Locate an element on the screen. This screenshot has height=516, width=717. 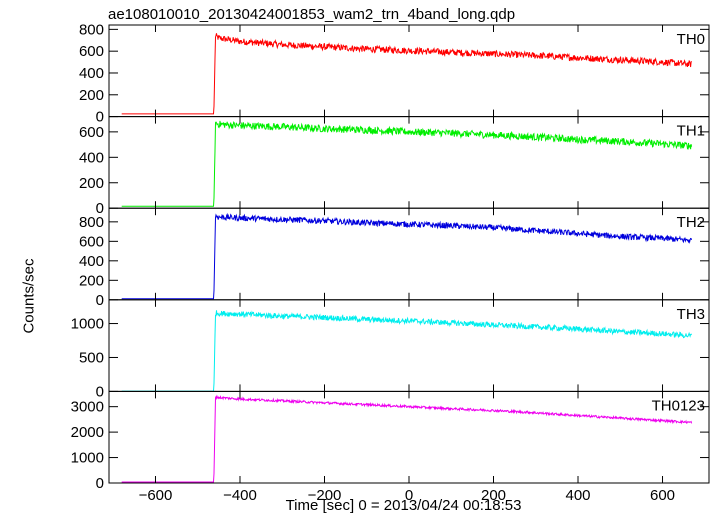
x-tick-label: 200 is located at coordinates (493, 495).